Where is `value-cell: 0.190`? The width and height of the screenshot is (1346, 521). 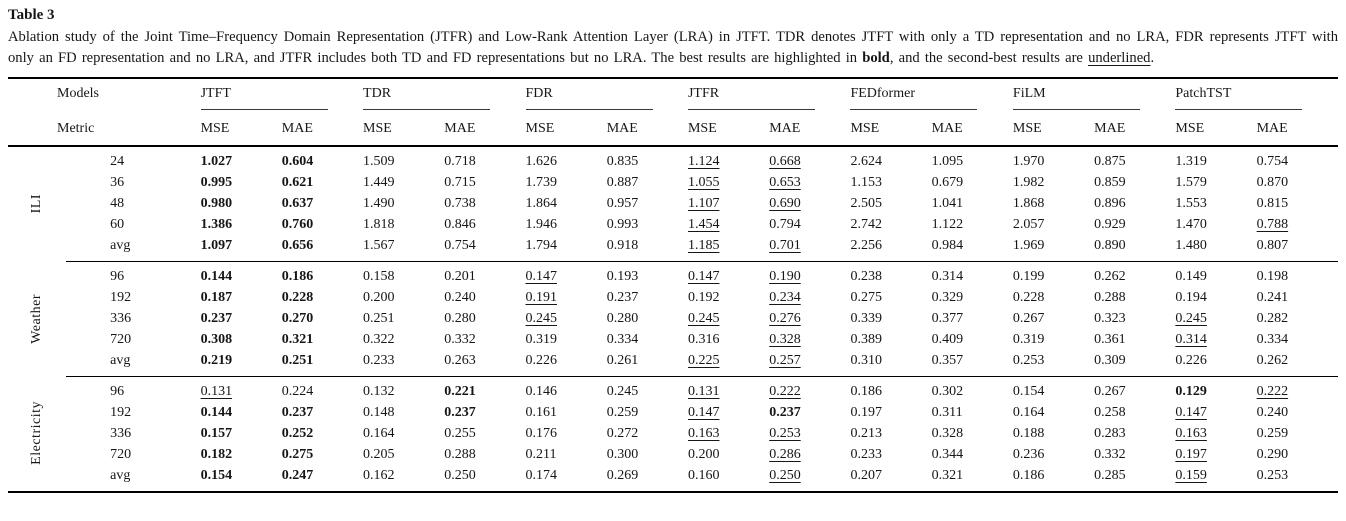 value-cell: 0.190 is located at coordinates (785, 276).